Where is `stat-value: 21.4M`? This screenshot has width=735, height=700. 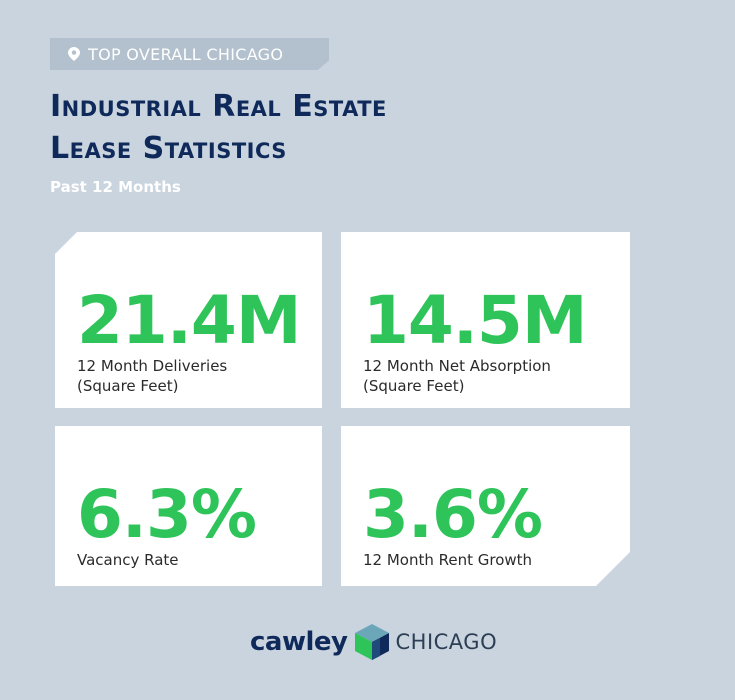 stat-value: 21.4M is located at coordinates (189, 320).